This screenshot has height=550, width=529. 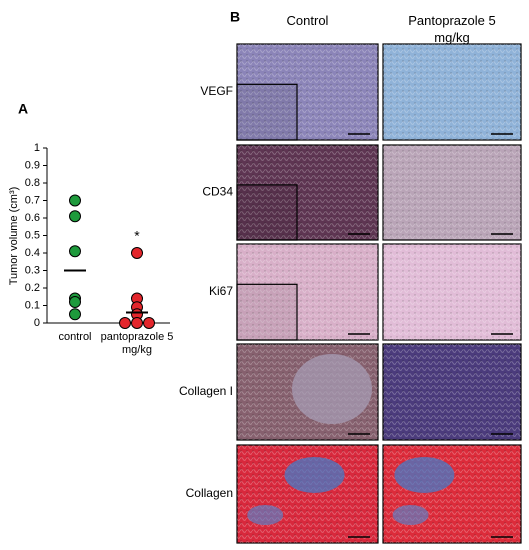 I want to click on row-label: Collagen I, so click(x=206, y=391).